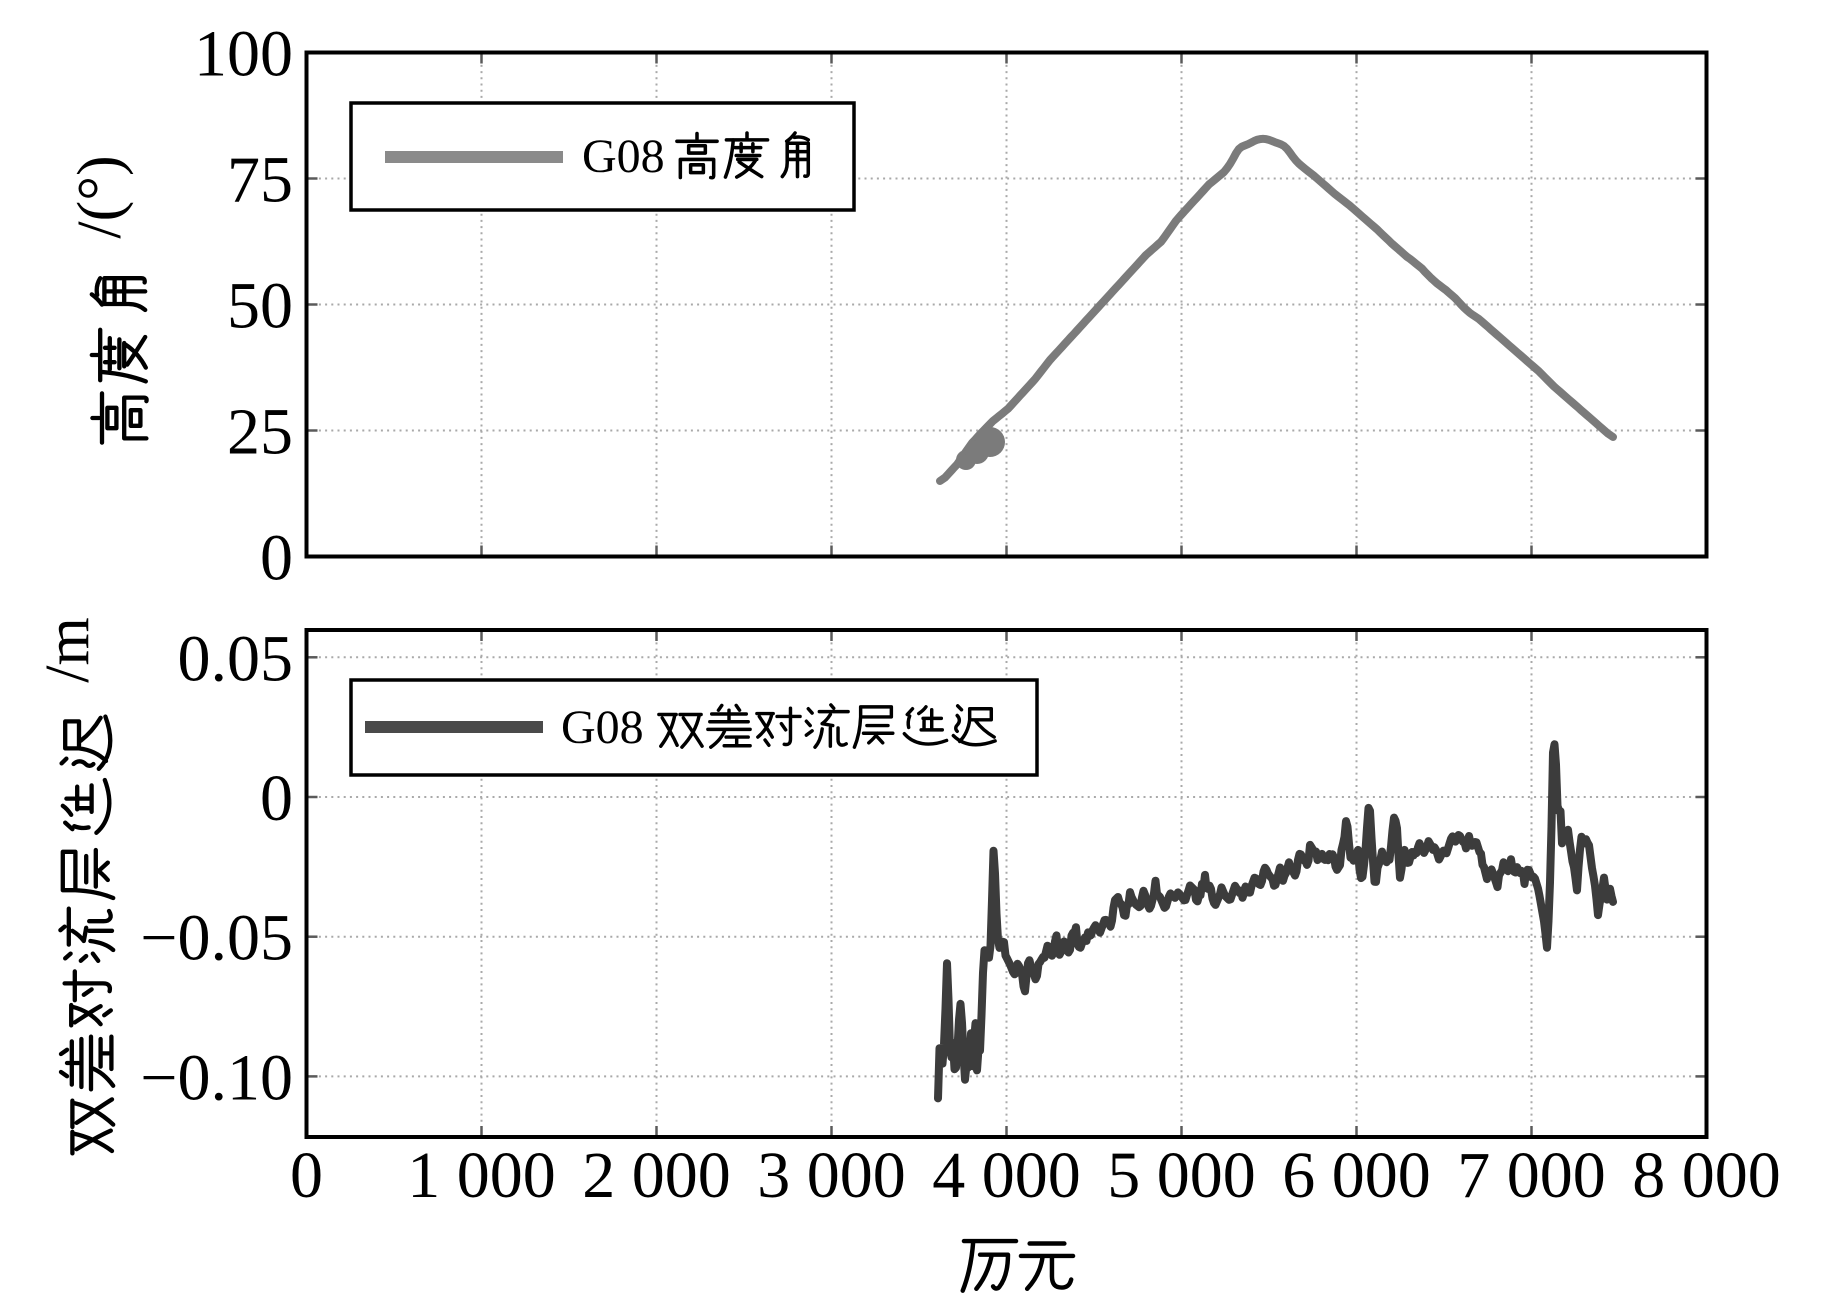 The image size is (1843, 1304). I want to click on svg-text: 5 000, so click(1181, 1175).